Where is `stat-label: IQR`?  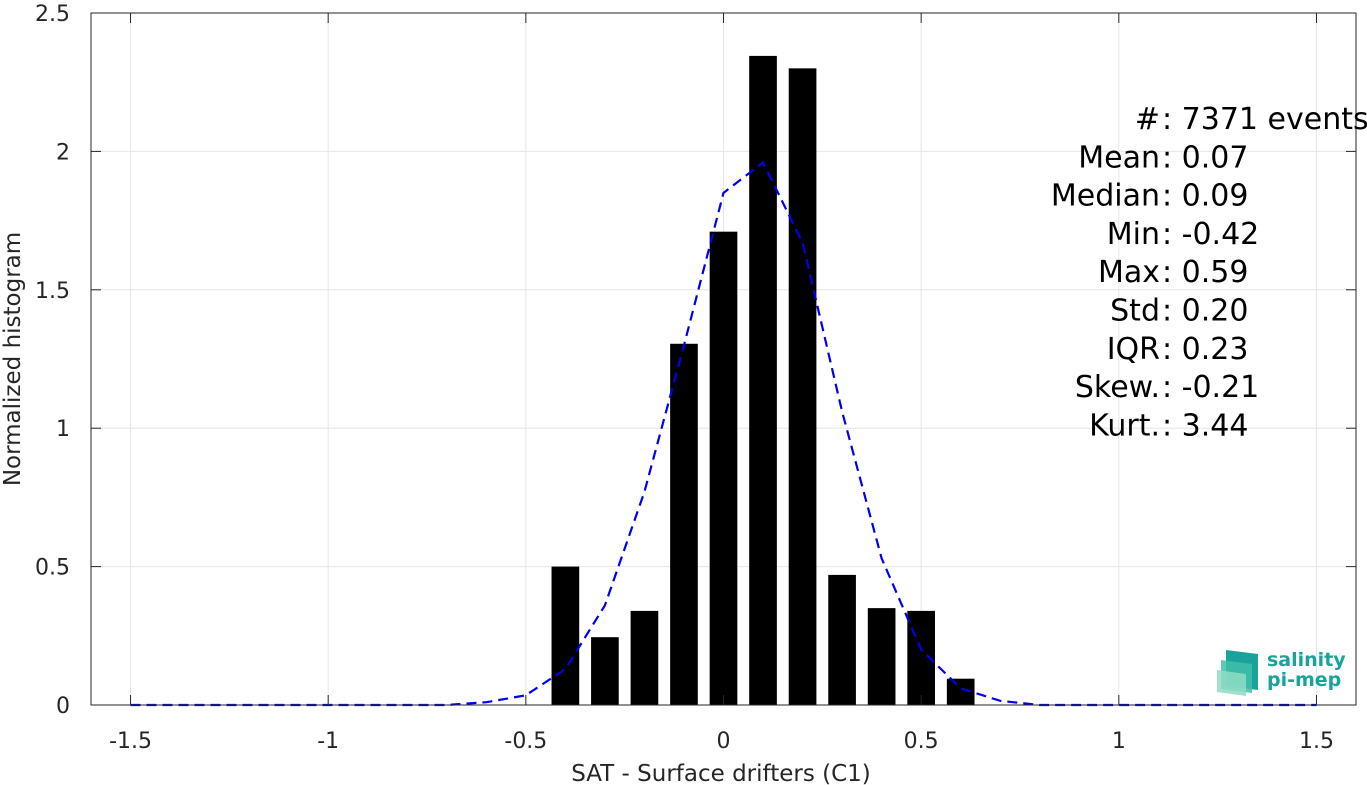 stat-label: IQR is located at coordinates (1133, 349).